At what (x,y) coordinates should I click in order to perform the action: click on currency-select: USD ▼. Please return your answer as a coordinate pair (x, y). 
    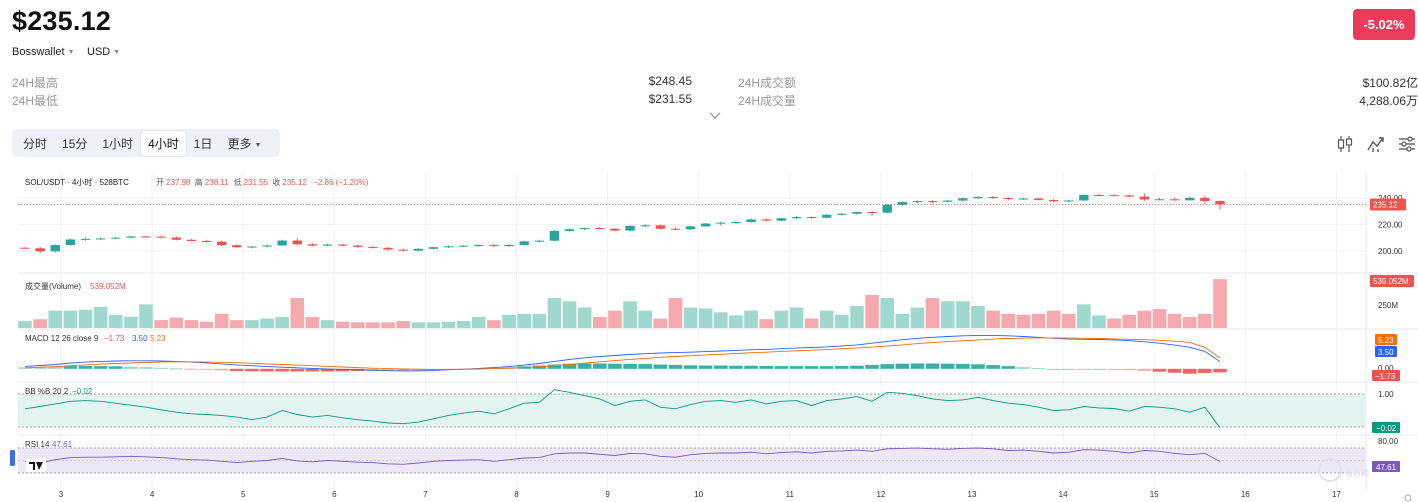
    Looking at the image, I should click on (103, 52).